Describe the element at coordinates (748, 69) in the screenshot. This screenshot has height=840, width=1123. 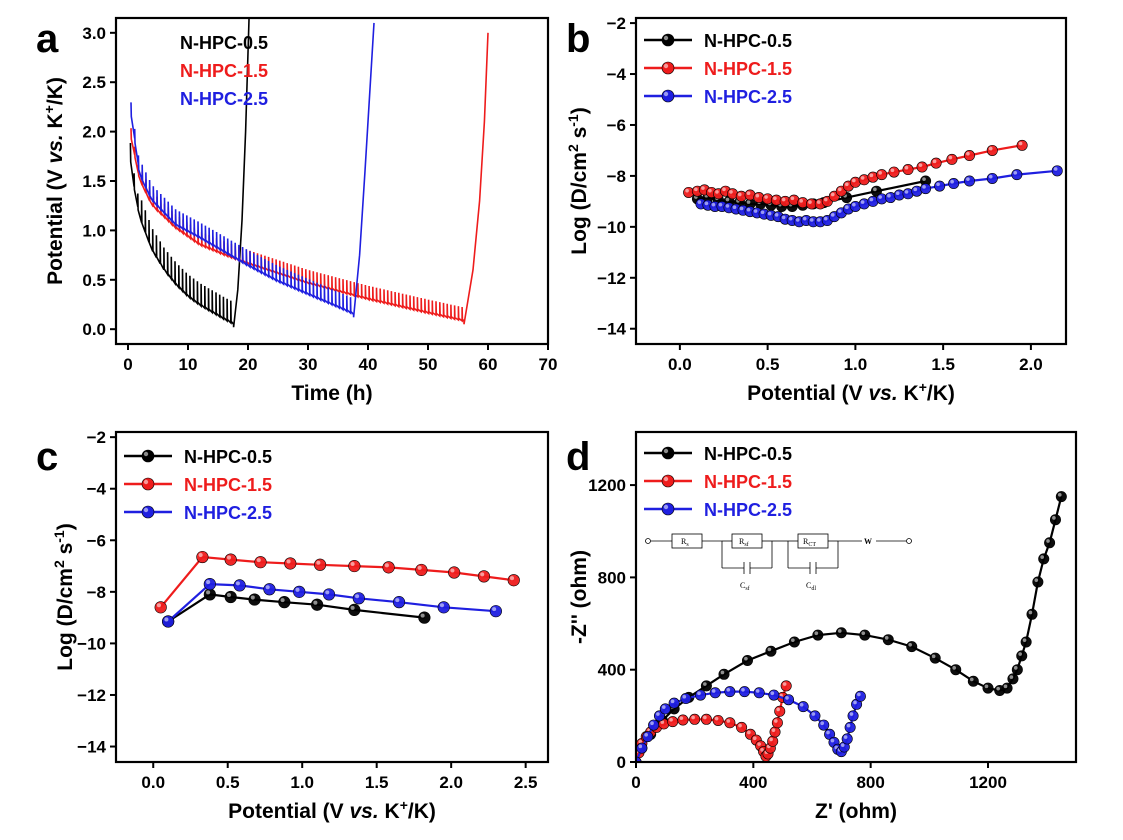
I see `legend-label: N-HPC-1.5` at that location.